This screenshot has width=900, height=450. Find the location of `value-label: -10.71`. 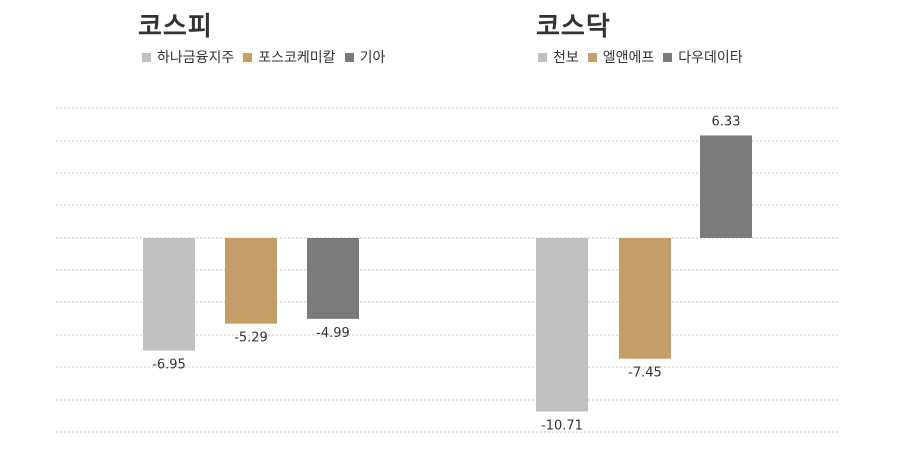

value-label: -10.71 is located at coordinates (562, 426).